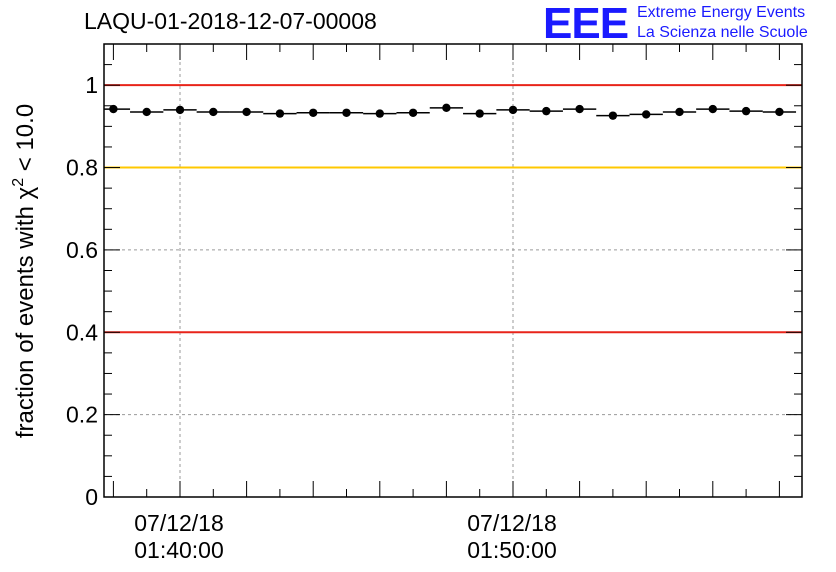 This screenshot has height=572, width=836. Describe the element at coordinates (25, 312) in the screenshot. I see `y-axis-label-part: fraction of events with χ` at that location.